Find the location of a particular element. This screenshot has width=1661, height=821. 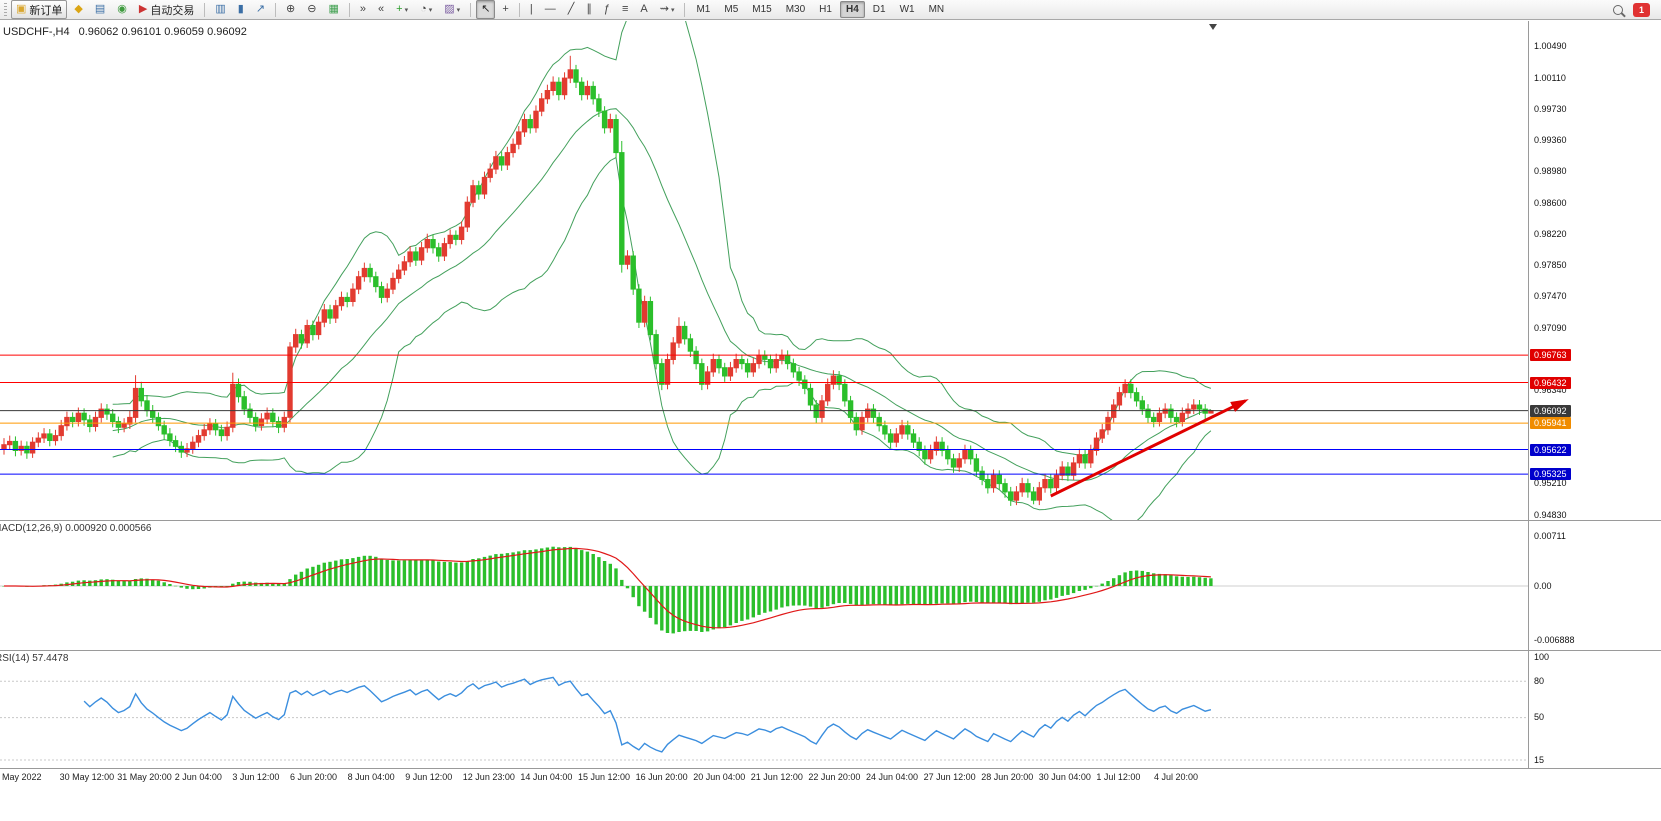

auto-scroll-icon: » is located at coordinates (363, 9).